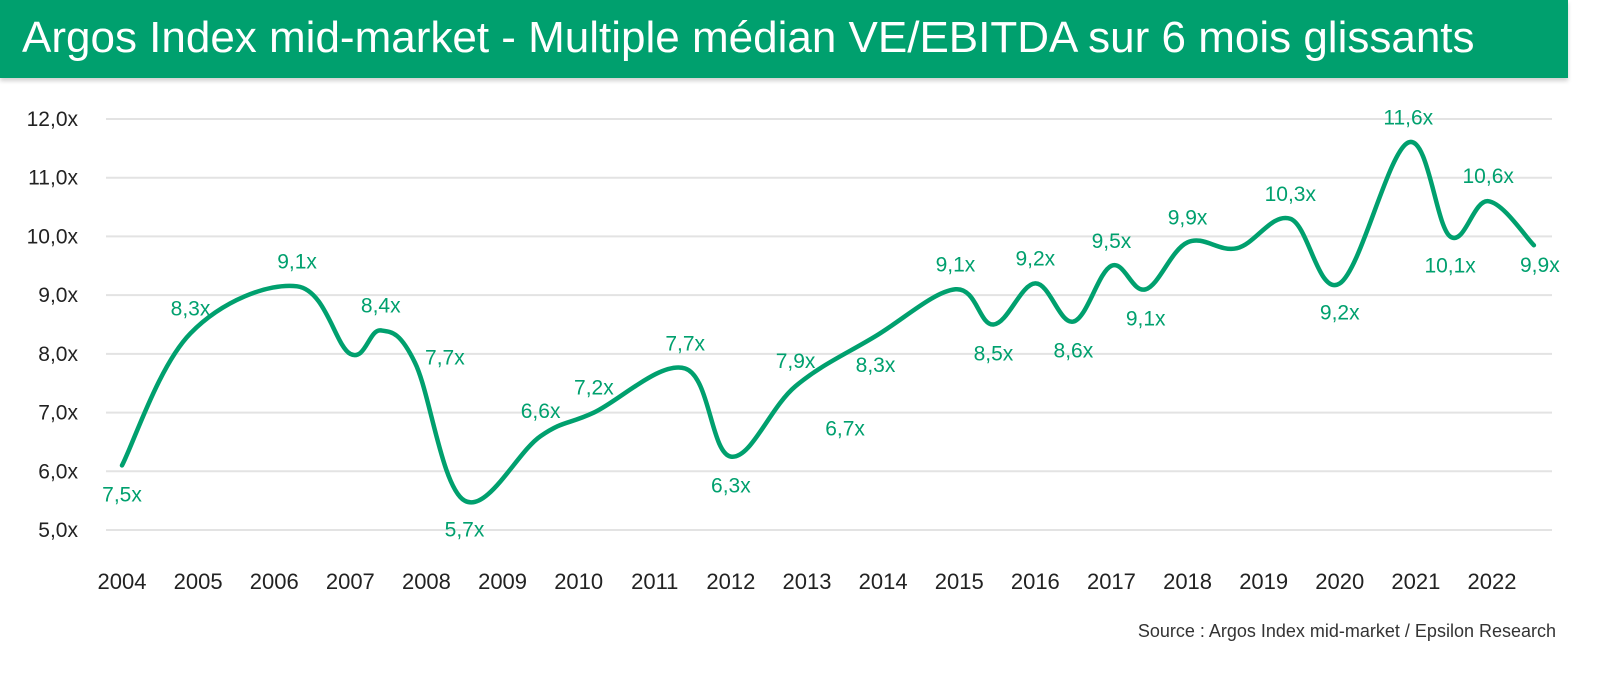 The width and height of the screenshot is (1600, 682). I want to click on x-tick-label: 2006, so click(274, 581).